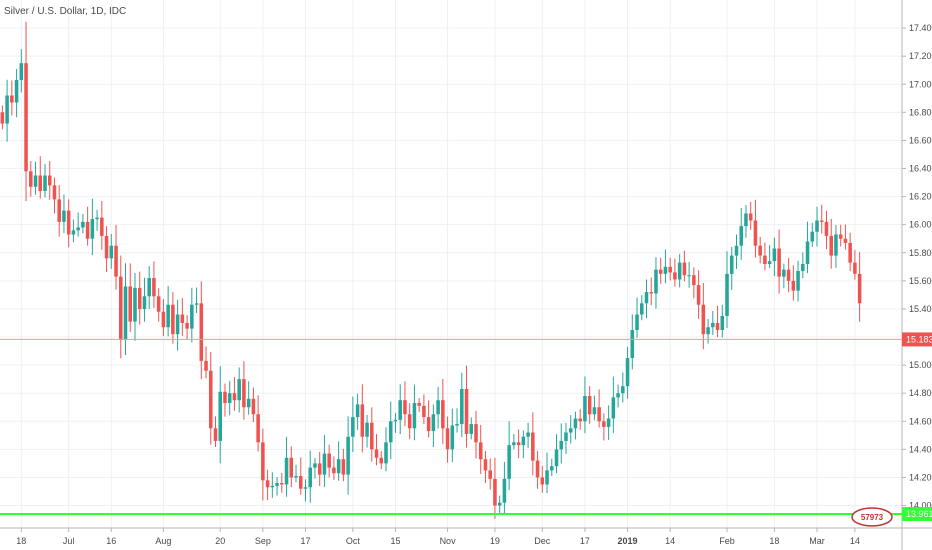  What do you see at coordinates (817, 541) in the screenshot?
I see `time-tick-label: Mar` at bounding box center [817, 541].